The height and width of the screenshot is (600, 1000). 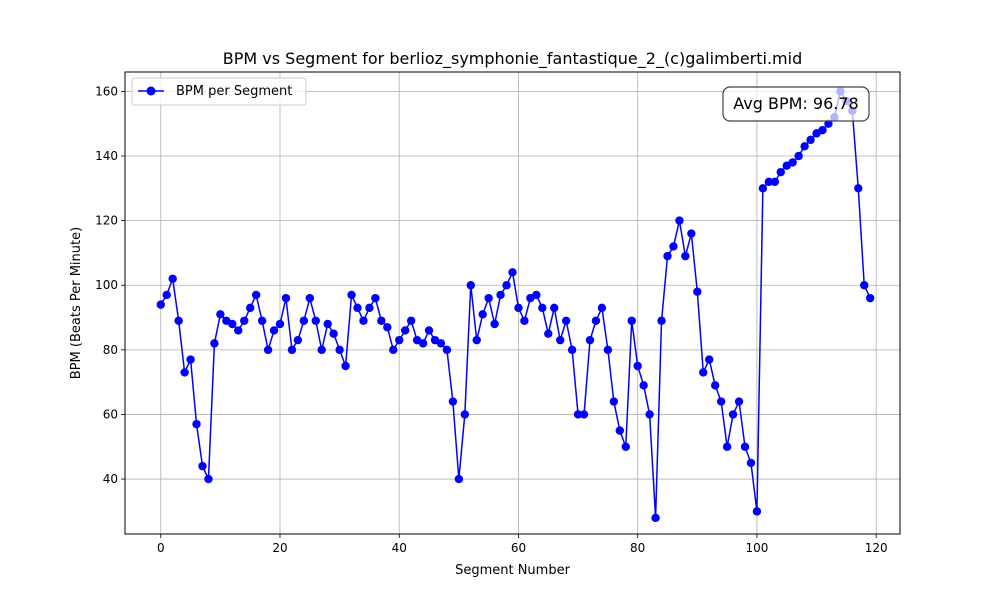 I want to click on y-tick-label: 100, so click(x=106, y=285).